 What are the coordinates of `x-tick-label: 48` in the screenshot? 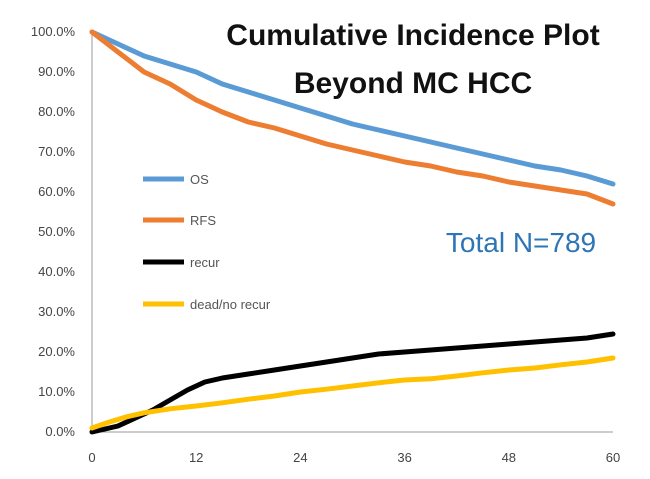 It's located at (509, 457).